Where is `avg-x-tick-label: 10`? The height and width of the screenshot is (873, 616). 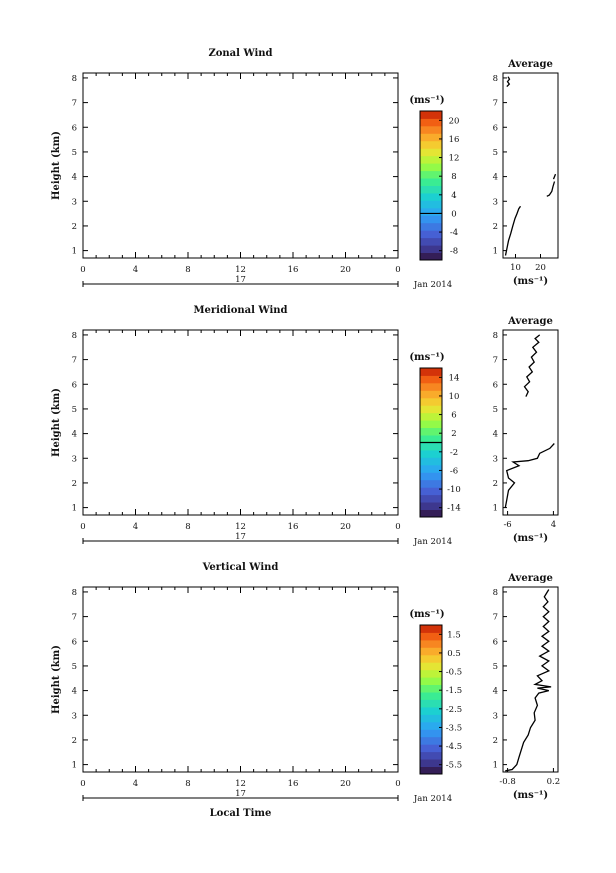
avg-x-tick-label: 10 is located at coordinates (515, 268).